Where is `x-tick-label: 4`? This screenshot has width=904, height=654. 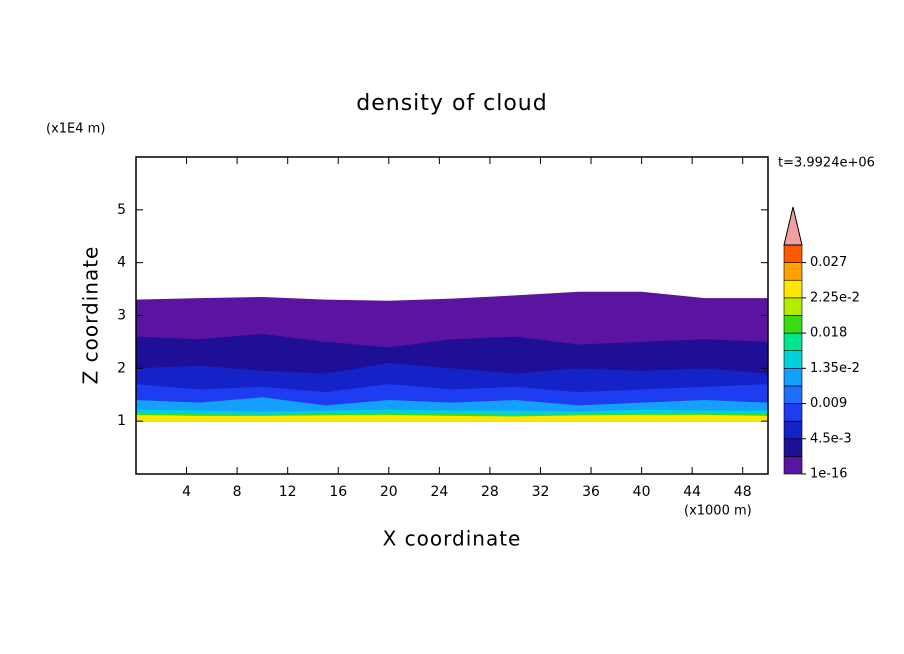
x-tick-label: 4 is located at coordinates (186, 492).